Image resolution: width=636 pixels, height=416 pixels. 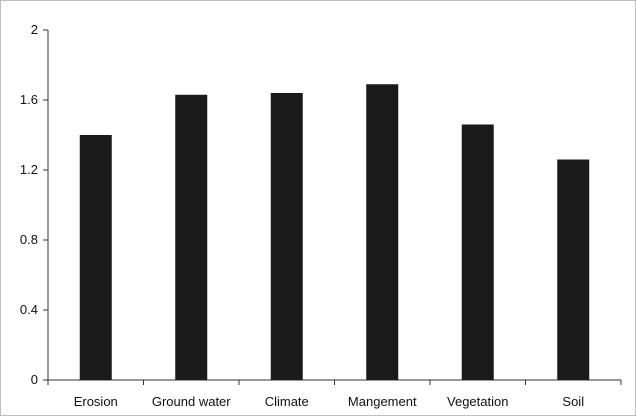 What do you see at coordinates (573, 401) in the screenshot?
I see `x-tick-label: Soil` at bounding box center [573, 401].